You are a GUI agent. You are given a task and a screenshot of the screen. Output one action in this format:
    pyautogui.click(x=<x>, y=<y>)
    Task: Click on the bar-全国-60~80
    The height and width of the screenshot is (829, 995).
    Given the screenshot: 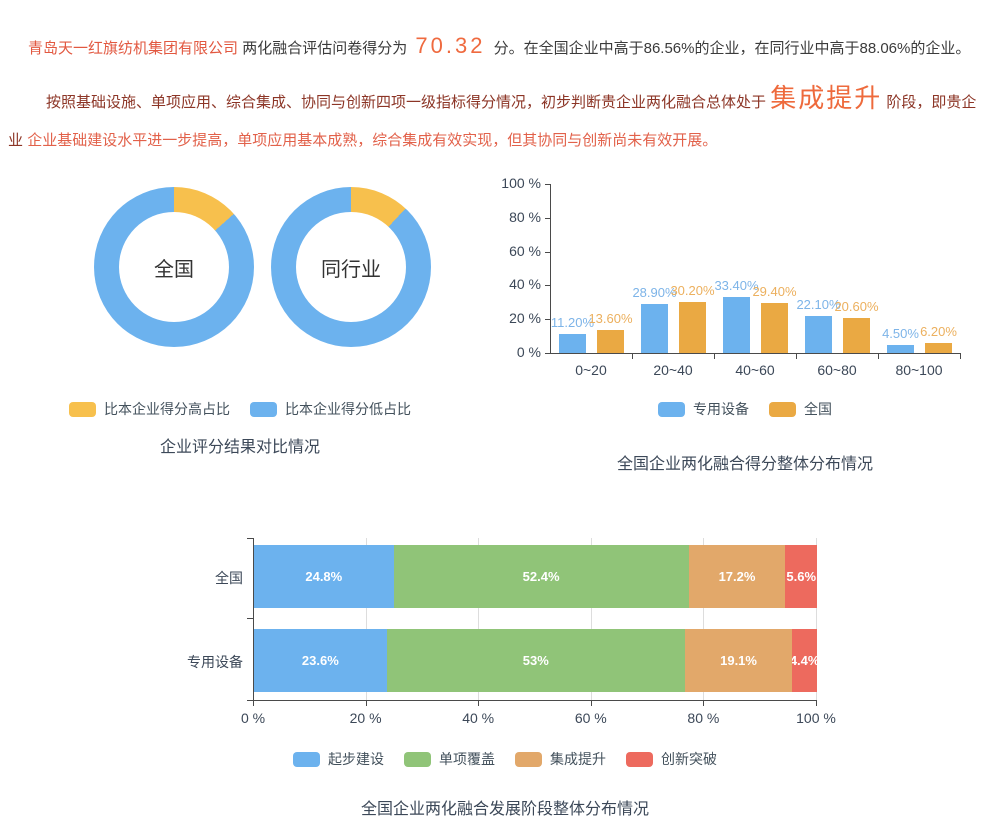 What is the action you would take?
    pyautogui.click(x=856, y=335)
    